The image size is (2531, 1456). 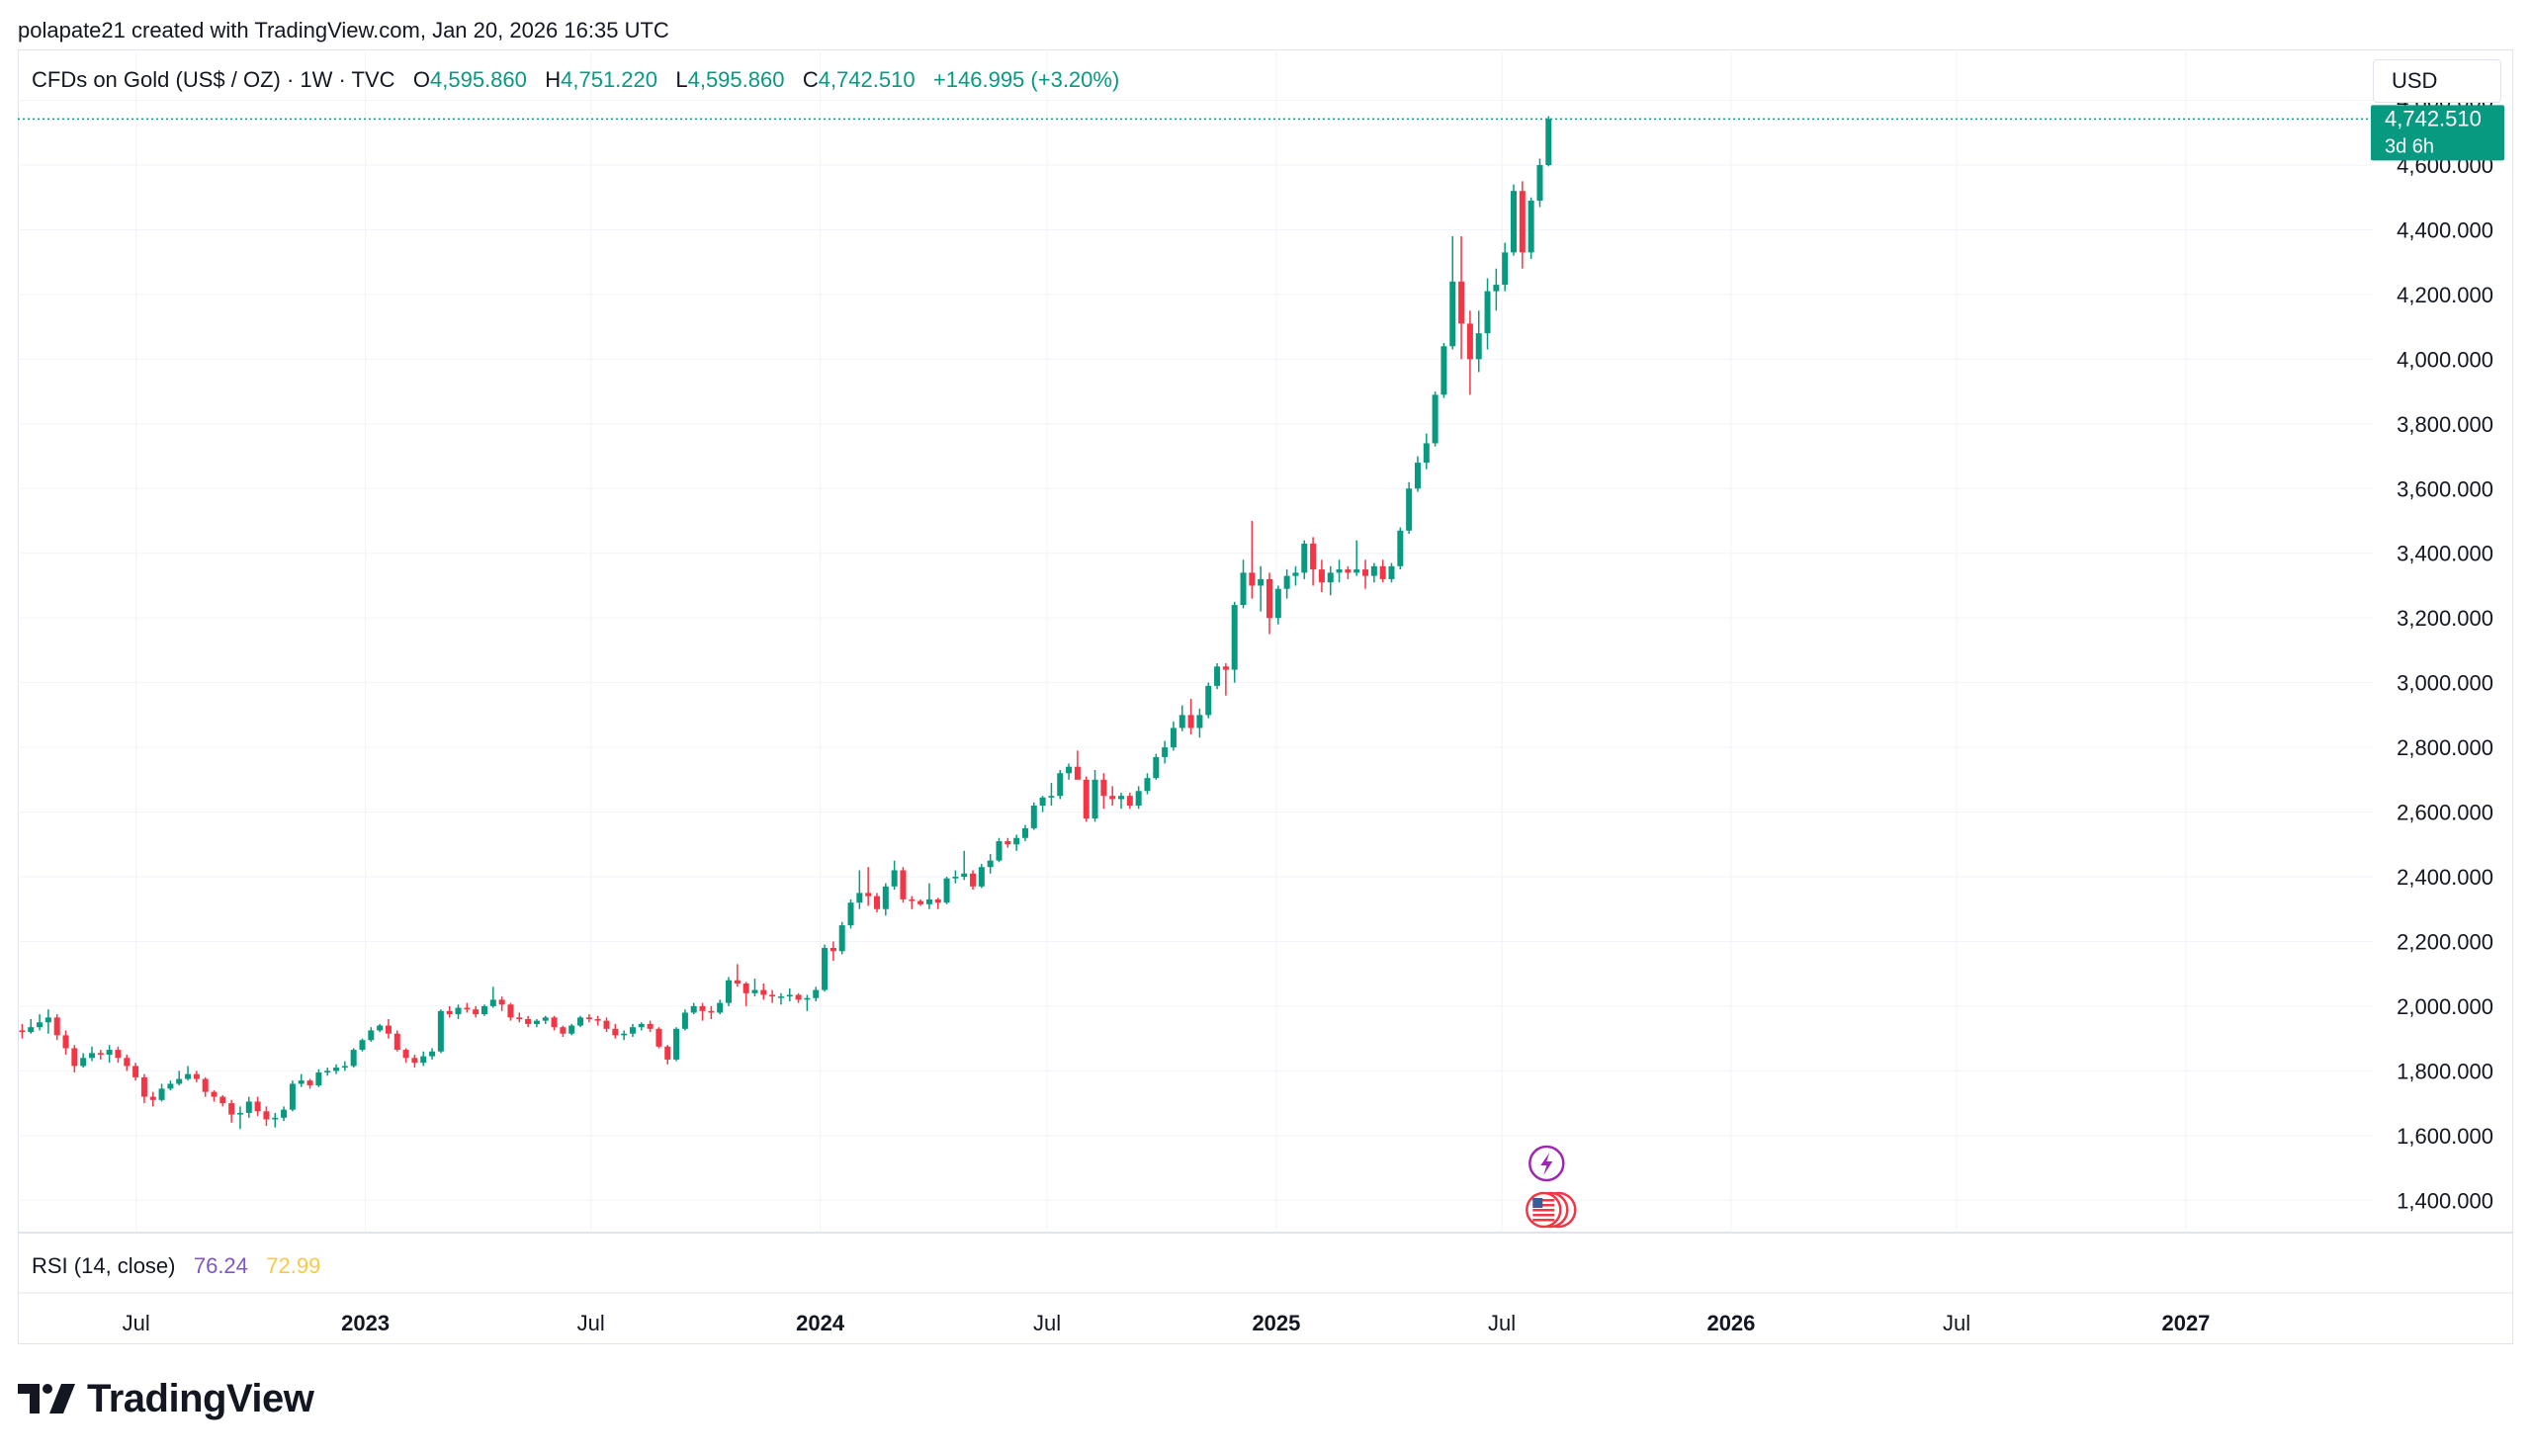 What do you see at coordinates (2445, 747) in the screenshot?
I see `price-tick-label: 2,800.000` at bounding box center [2445, 747].